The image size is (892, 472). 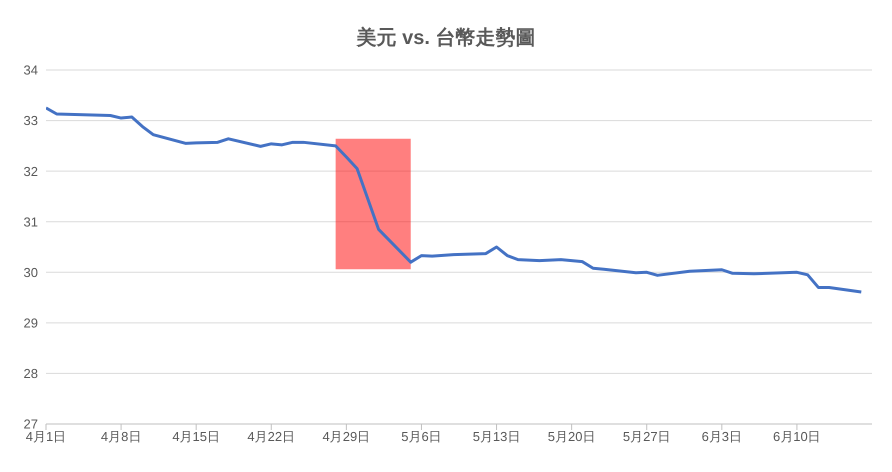 I want to click on x-tick-label: 5月6日, so click(x=421, y=436).